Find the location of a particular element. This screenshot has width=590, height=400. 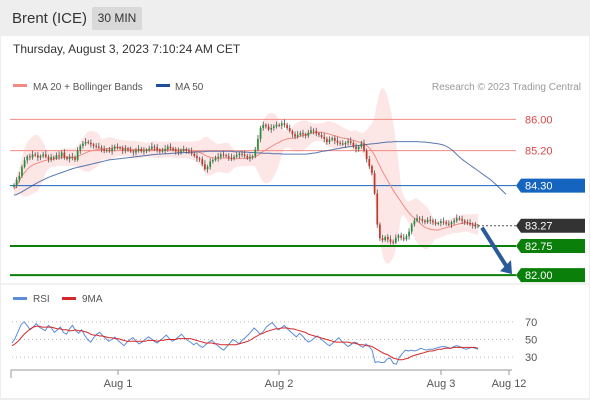

rsi-ma-legend-label: 9MA is located at coordinates (92, 299).